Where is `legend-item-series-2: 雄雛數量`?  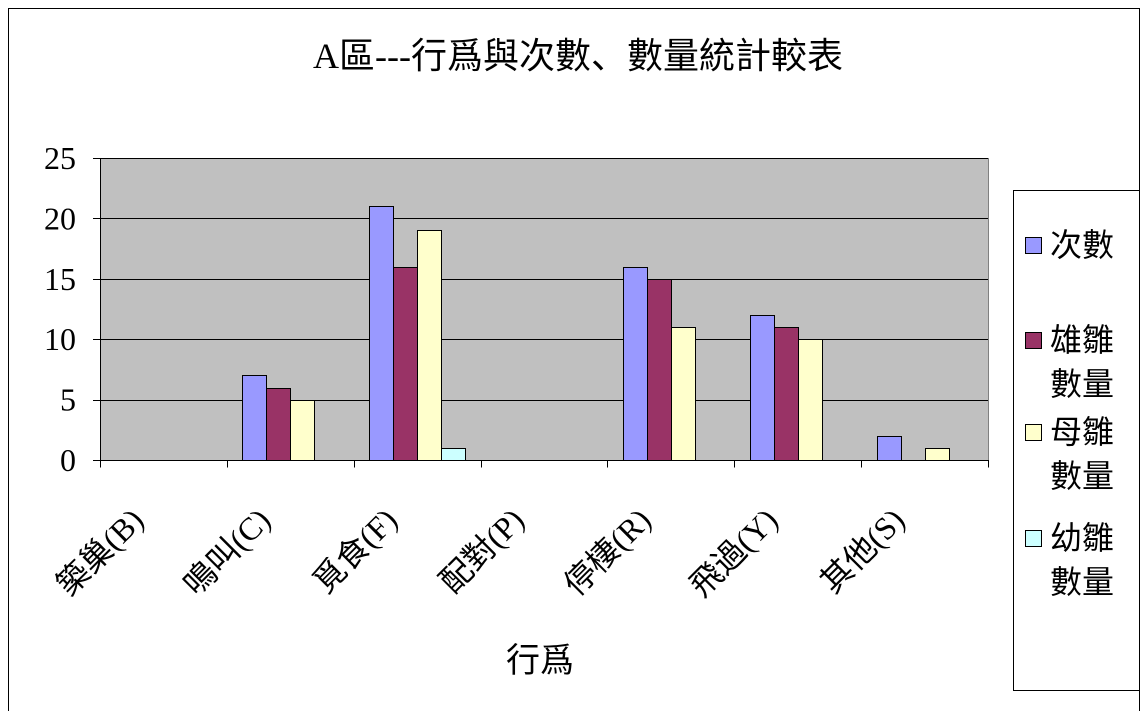
legend-item-series-2: 雄雛數量 is located at coordinates (1076, 363).